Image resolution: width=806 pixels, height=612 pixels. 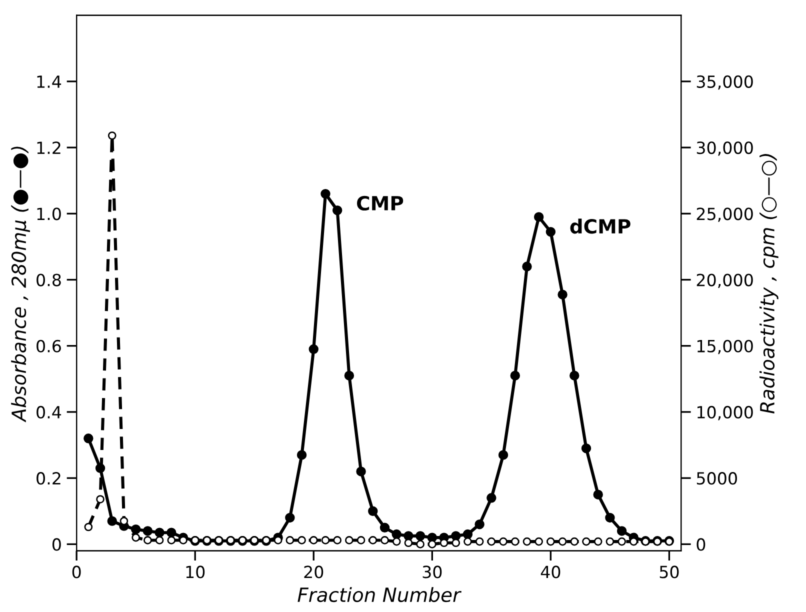 I want to click on annotation: dCMP, so click(x=600, y=226).